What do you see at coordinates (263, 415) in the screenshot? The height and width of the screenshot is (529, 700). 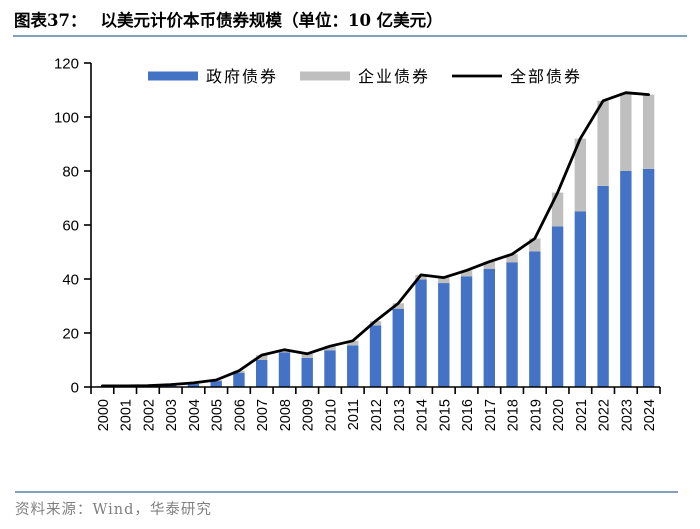 I see `x-axis-label: 2007` at bounding box center [263, 415].